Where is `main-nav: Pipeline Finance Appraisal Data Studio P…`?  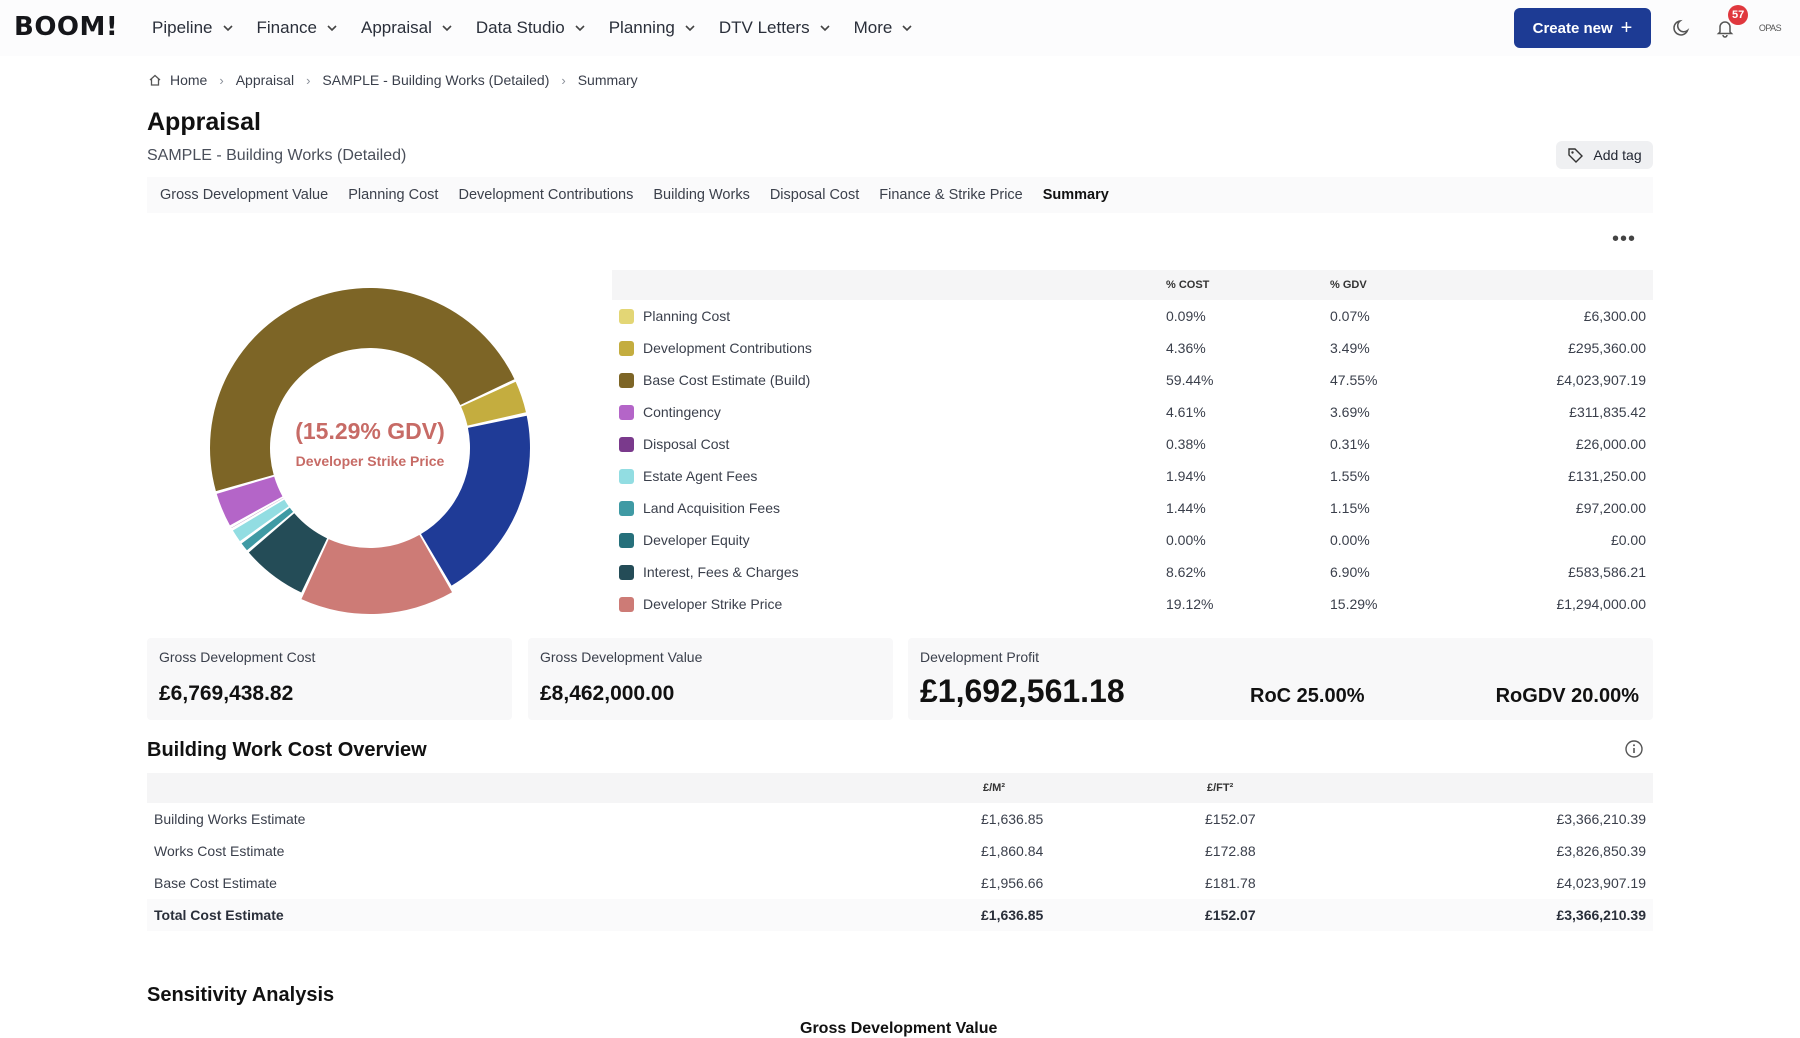 main-nav: Pipeline Finance Appraisal Data Studio P… is located at coordinates (544, 28).